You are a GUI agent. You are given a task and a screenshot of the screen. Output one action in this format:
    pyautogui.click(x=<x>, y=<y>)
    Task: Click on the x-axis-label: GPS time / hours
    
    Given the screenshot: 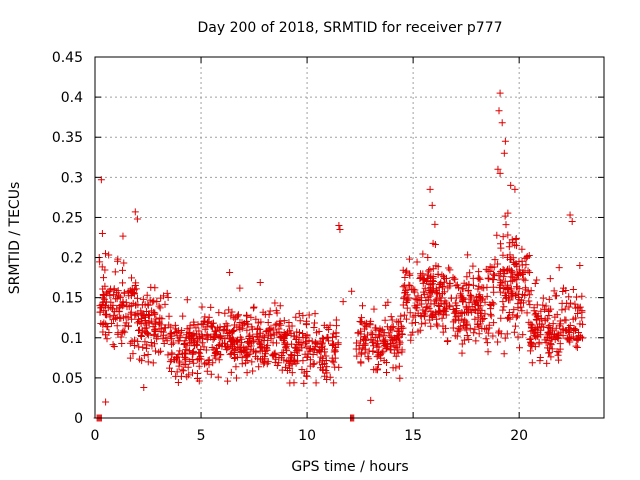 What is the action you would take?
    pyautogui.click(x=349, y=467)
    